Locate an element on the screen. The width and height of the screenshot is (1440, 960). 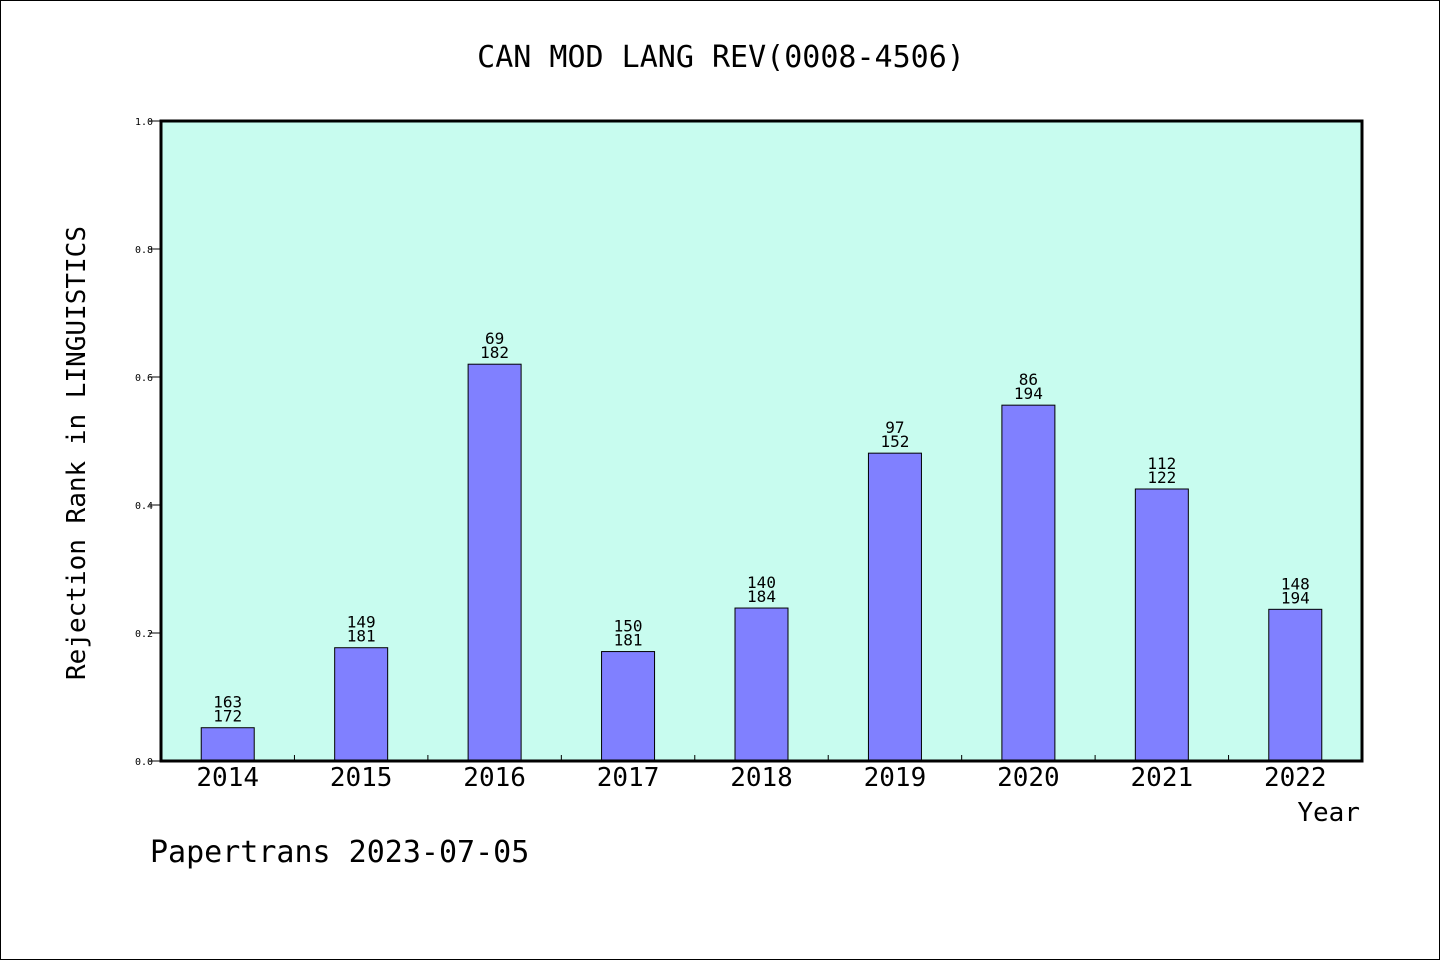
bar-2021 is located at coordinates (1161, 625).